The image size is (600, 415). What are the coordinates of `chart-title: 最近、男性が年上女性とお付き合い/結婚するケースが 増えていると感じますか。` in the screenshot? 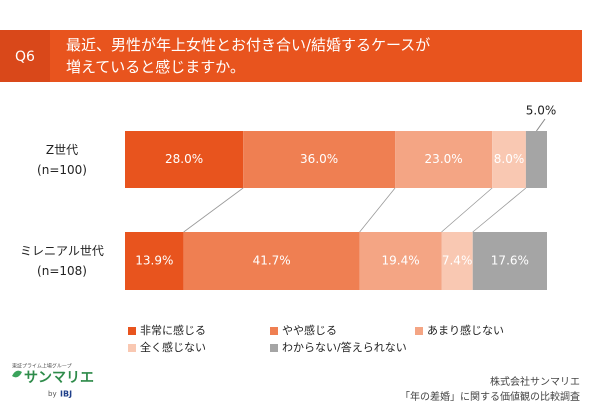 It's located at (248, 56).